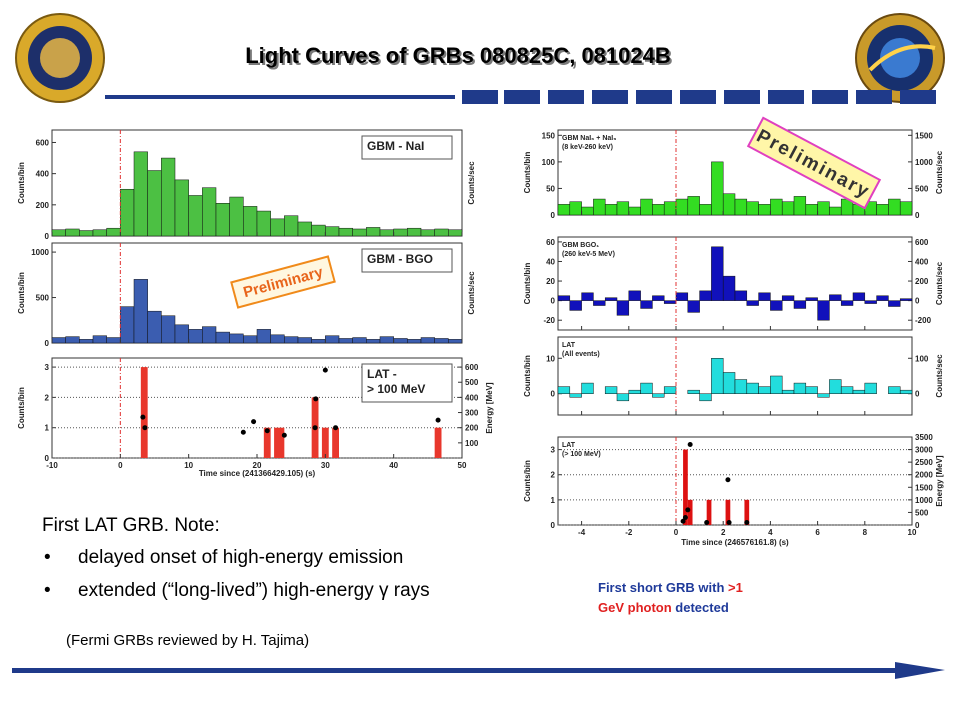 The height and width of the screenshot is (725, 960). Describe the element at coordinates (865, 532) in the screenshot. I see `x-tick-label: 8` at that location.